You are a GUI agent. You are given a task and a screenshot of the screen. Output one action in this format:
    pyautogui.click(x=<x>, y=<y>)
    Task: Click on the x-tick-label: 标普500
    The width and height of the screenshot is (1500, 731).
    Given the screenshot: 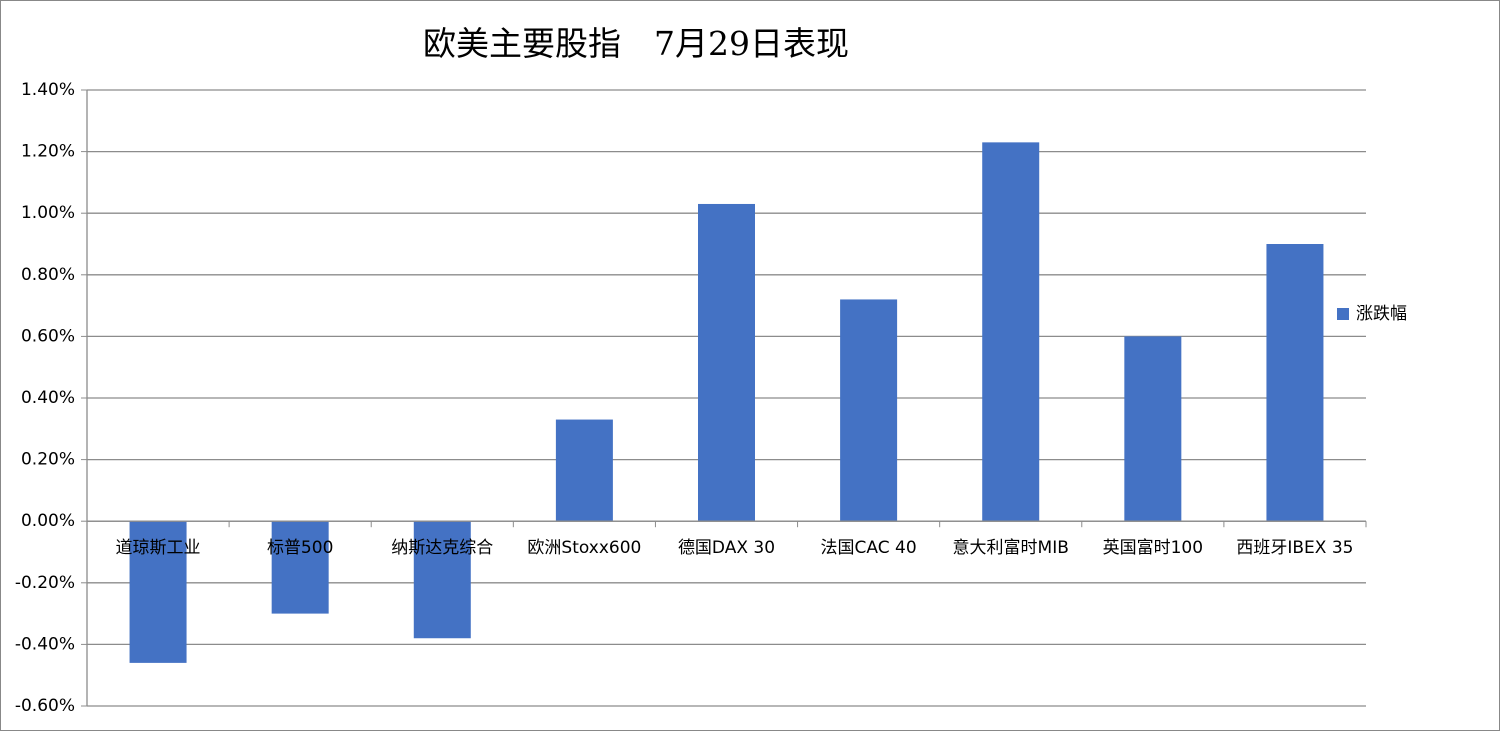 What is the action you would take?
    pyautogui.click(x=300, y=548)
    